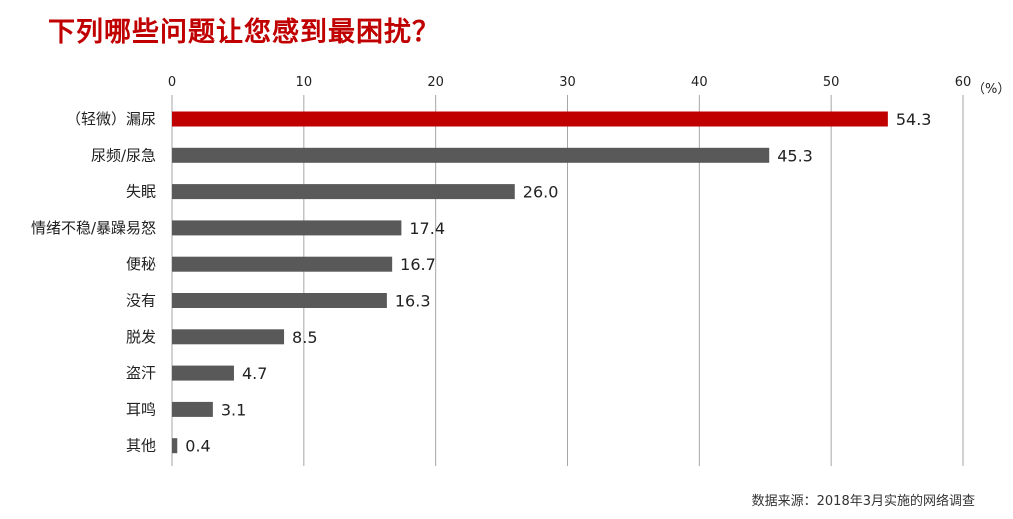  Describe the element at coordinates (427, 228) in the screenshot. I see `value-label: 17.4` at that location.